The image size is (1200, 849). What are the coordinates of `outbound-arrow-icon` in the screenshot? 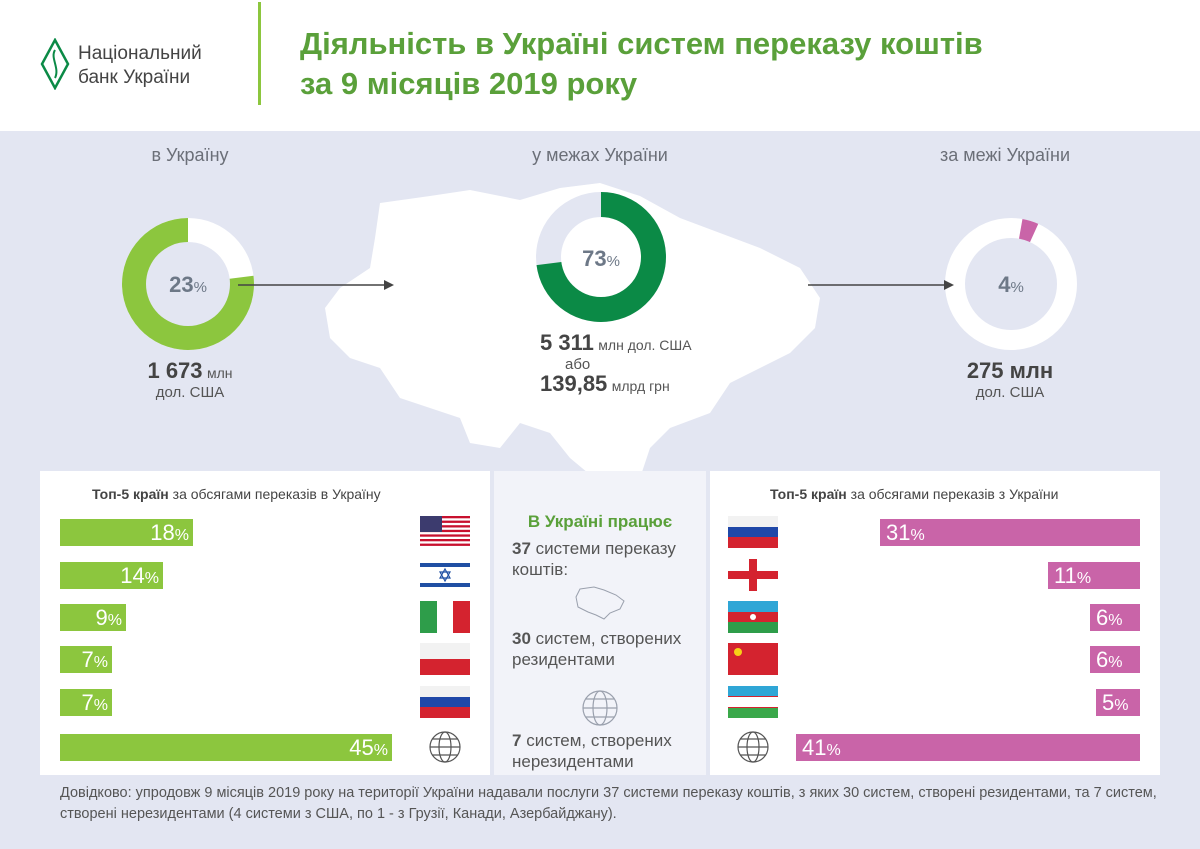 It's located at (881, 285).